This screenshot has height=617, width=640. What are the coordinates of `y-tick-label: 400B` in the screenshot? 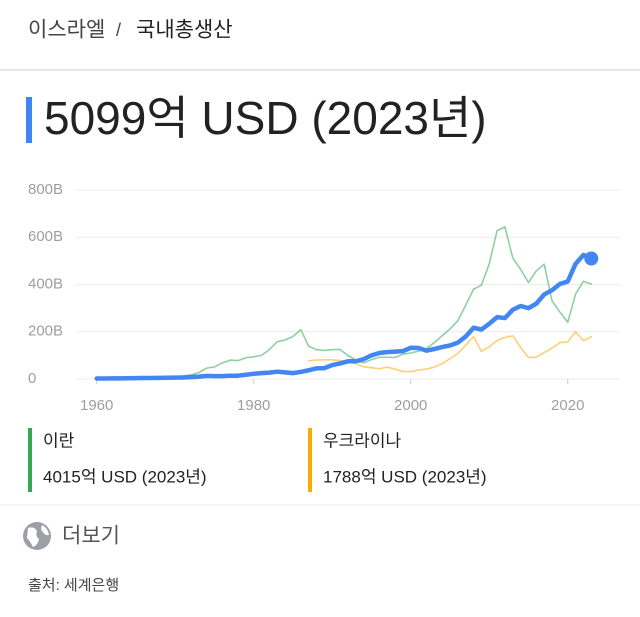 It's located at (45, 283).